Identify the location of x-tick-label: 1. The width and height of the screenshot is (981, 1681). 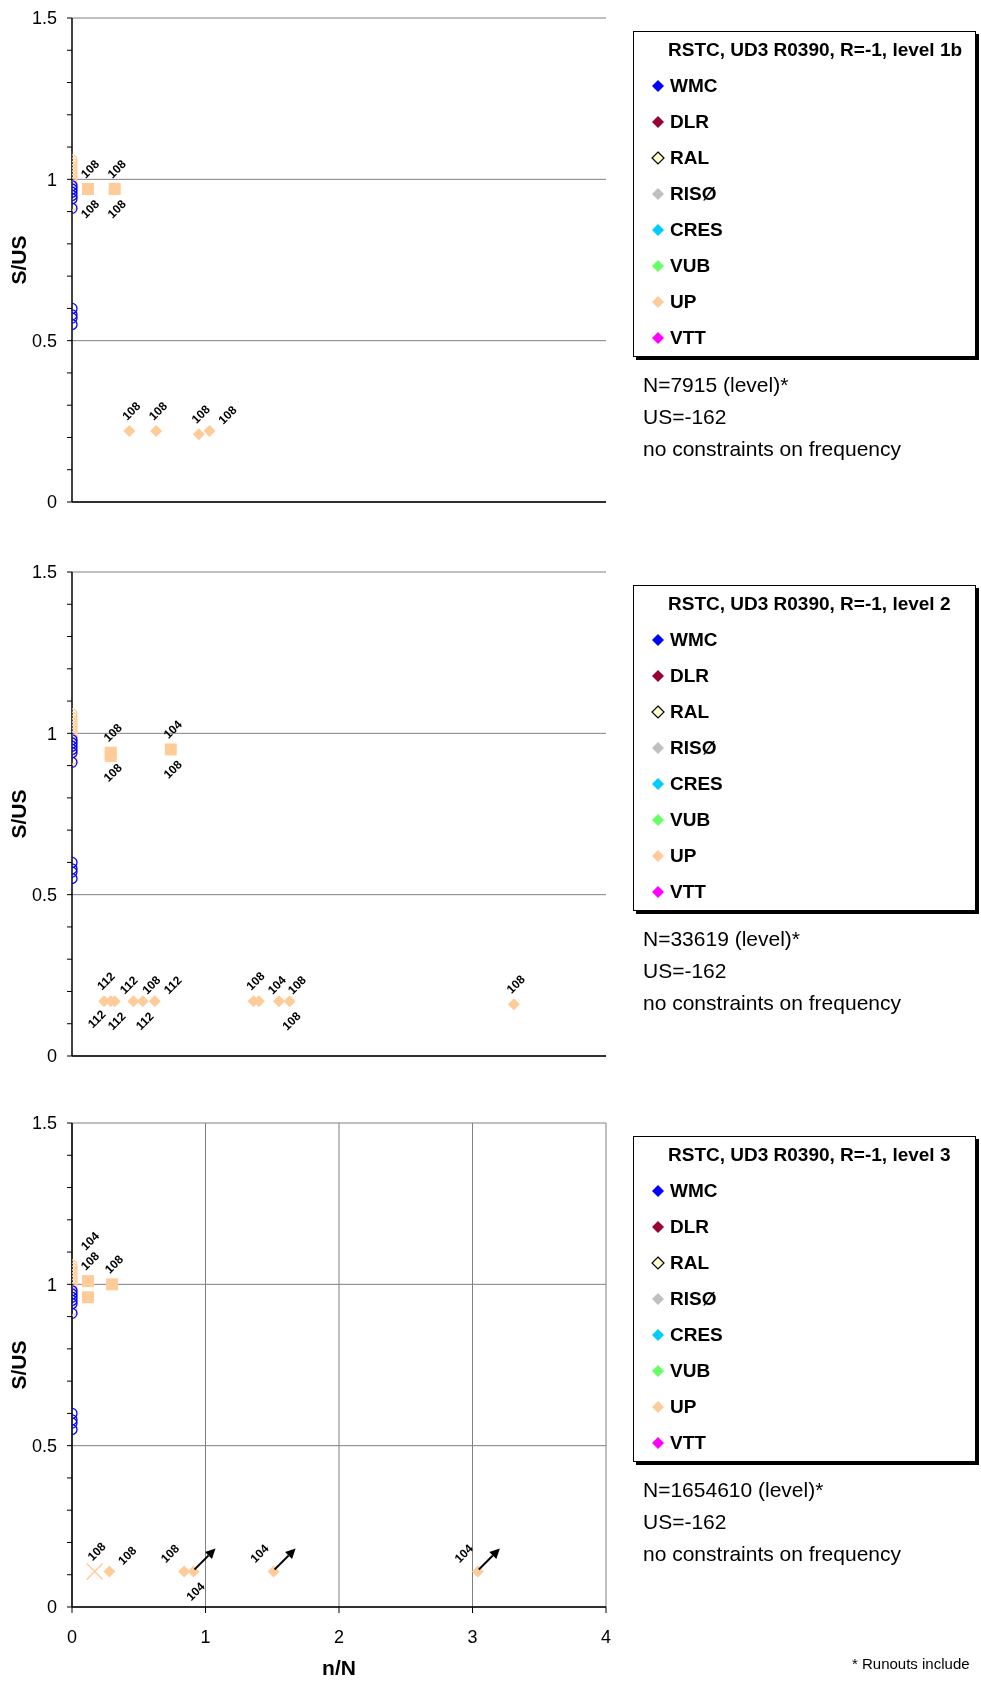
(205, 1636).